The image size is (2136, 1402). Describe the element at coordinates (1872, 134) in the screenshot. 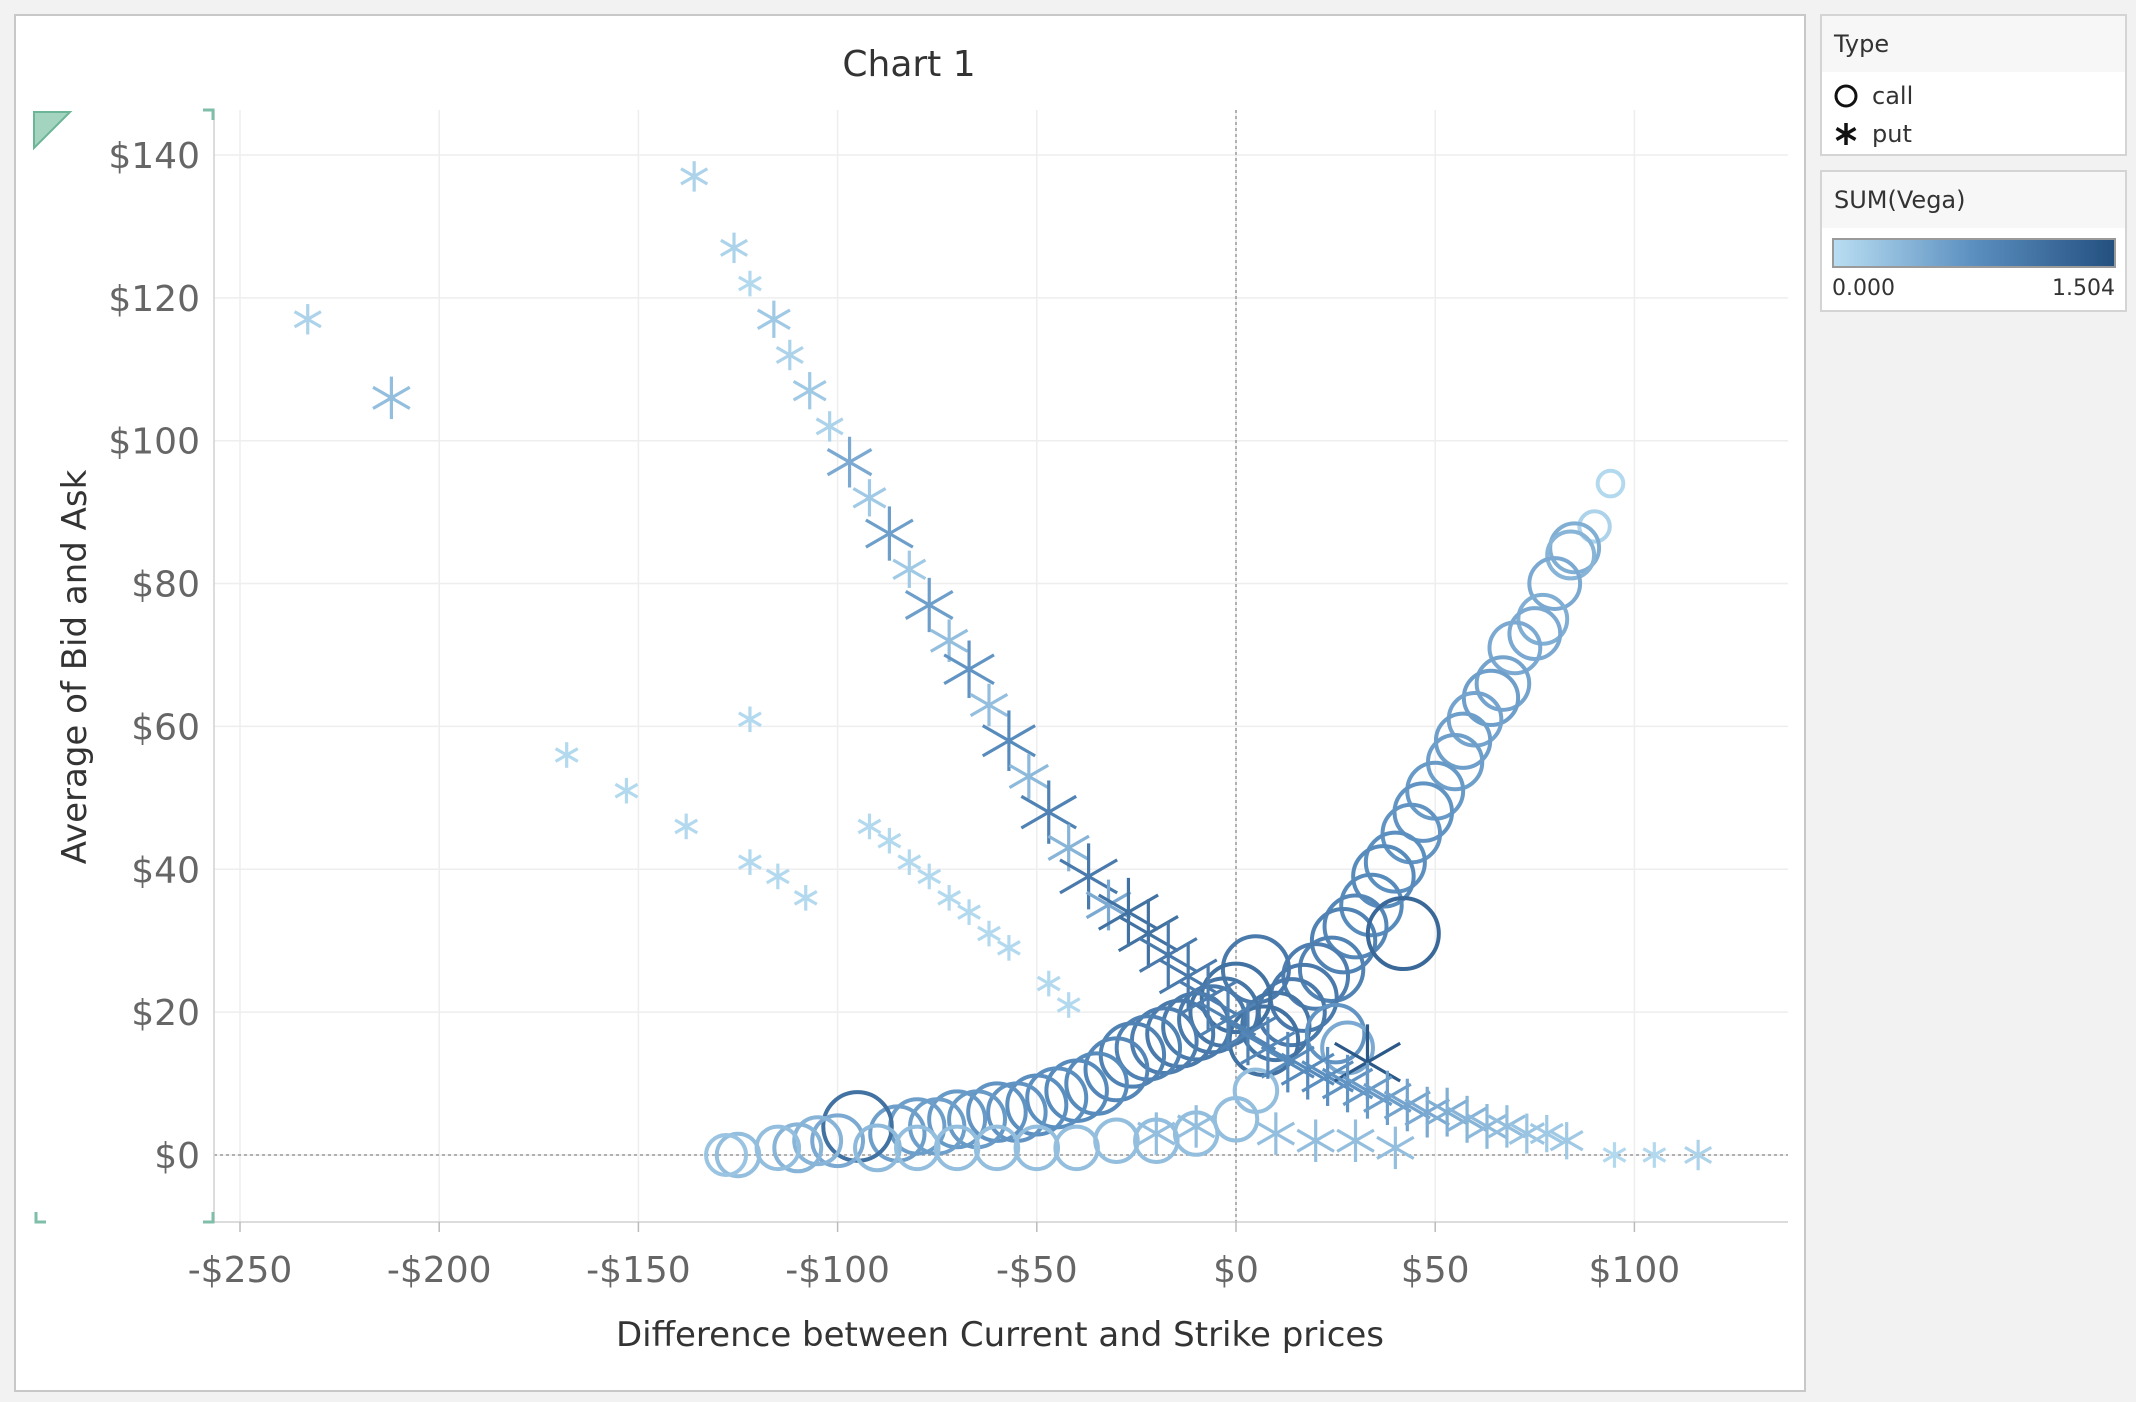

I see `legend-item-put: put` at that location.